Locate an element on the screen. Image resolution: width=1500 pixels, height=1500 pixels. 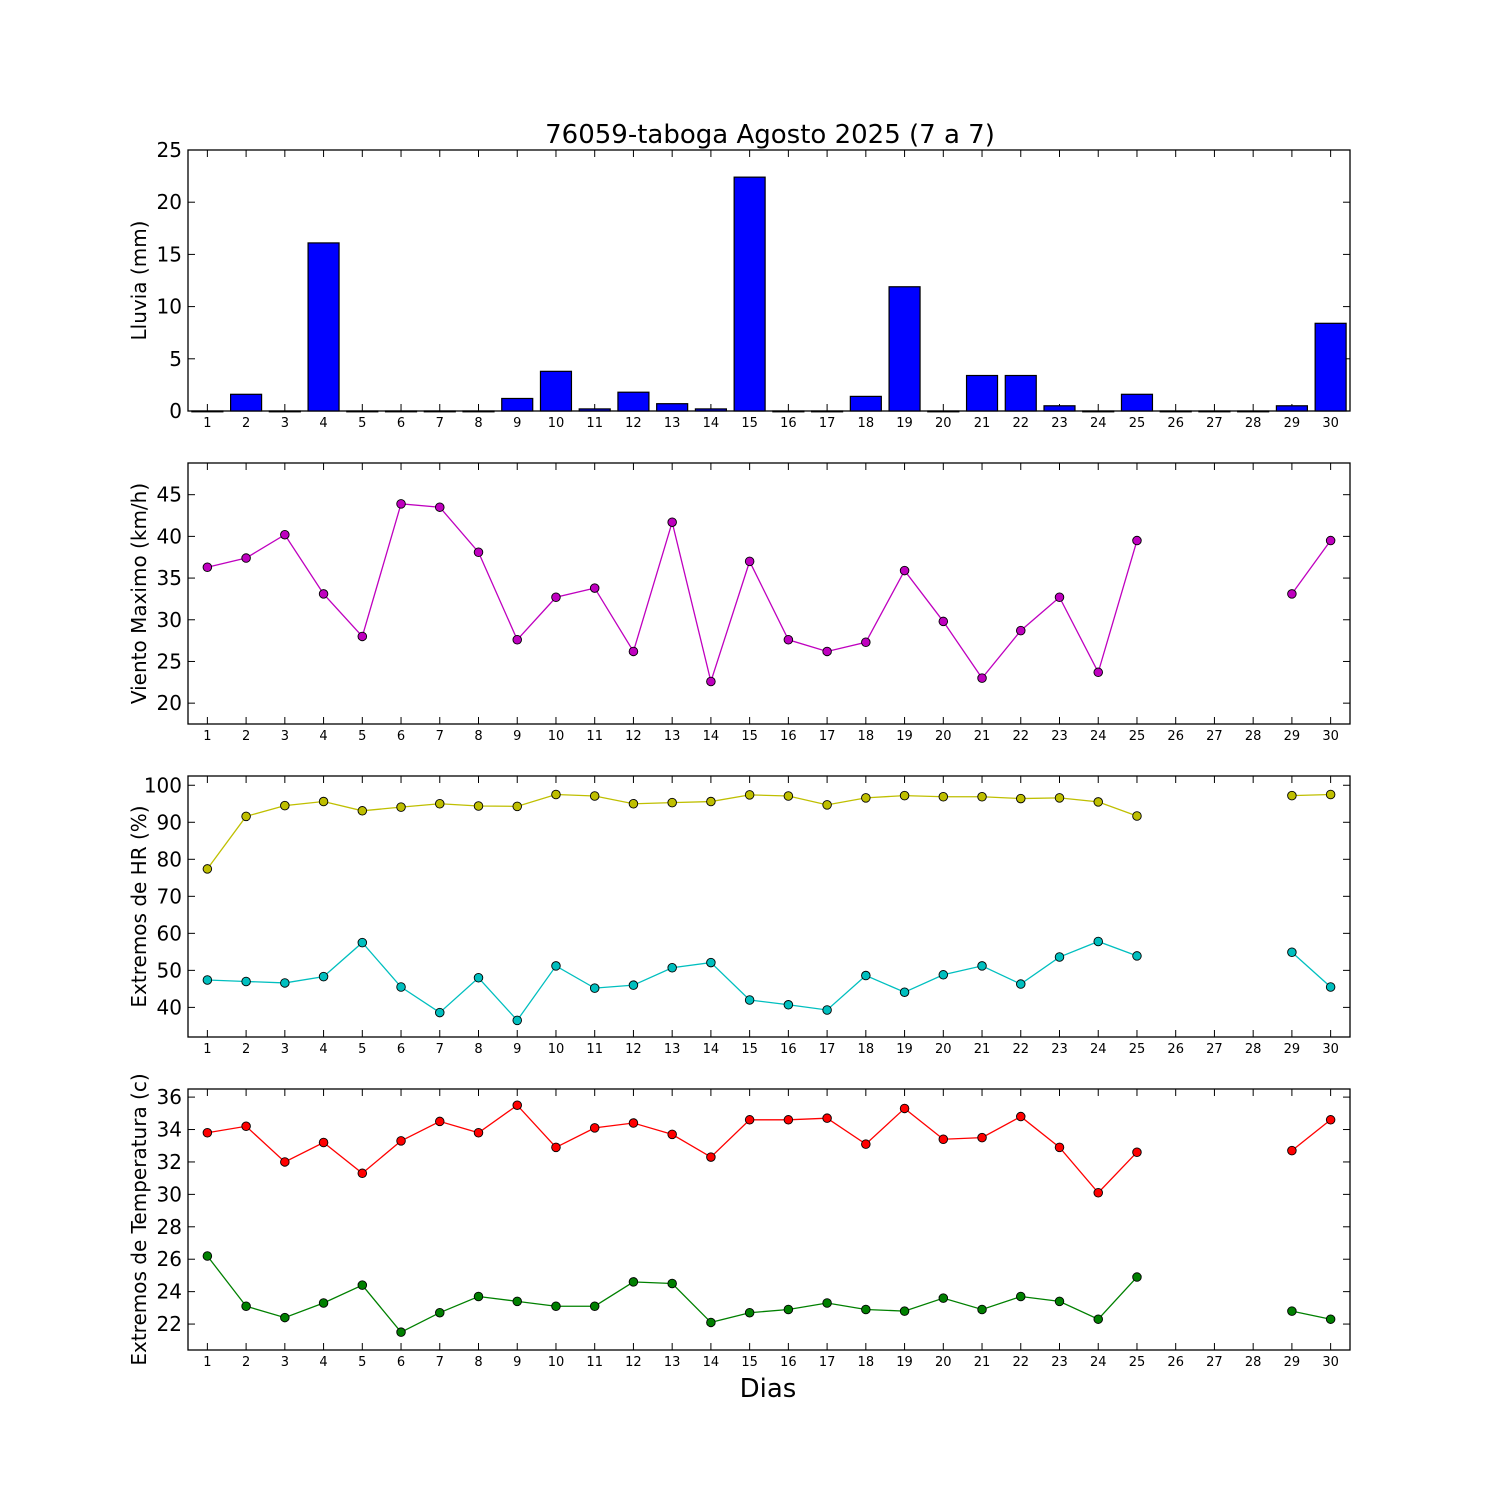
temperatura-xtick-label: 17 is located at coordinates (827, 1362).